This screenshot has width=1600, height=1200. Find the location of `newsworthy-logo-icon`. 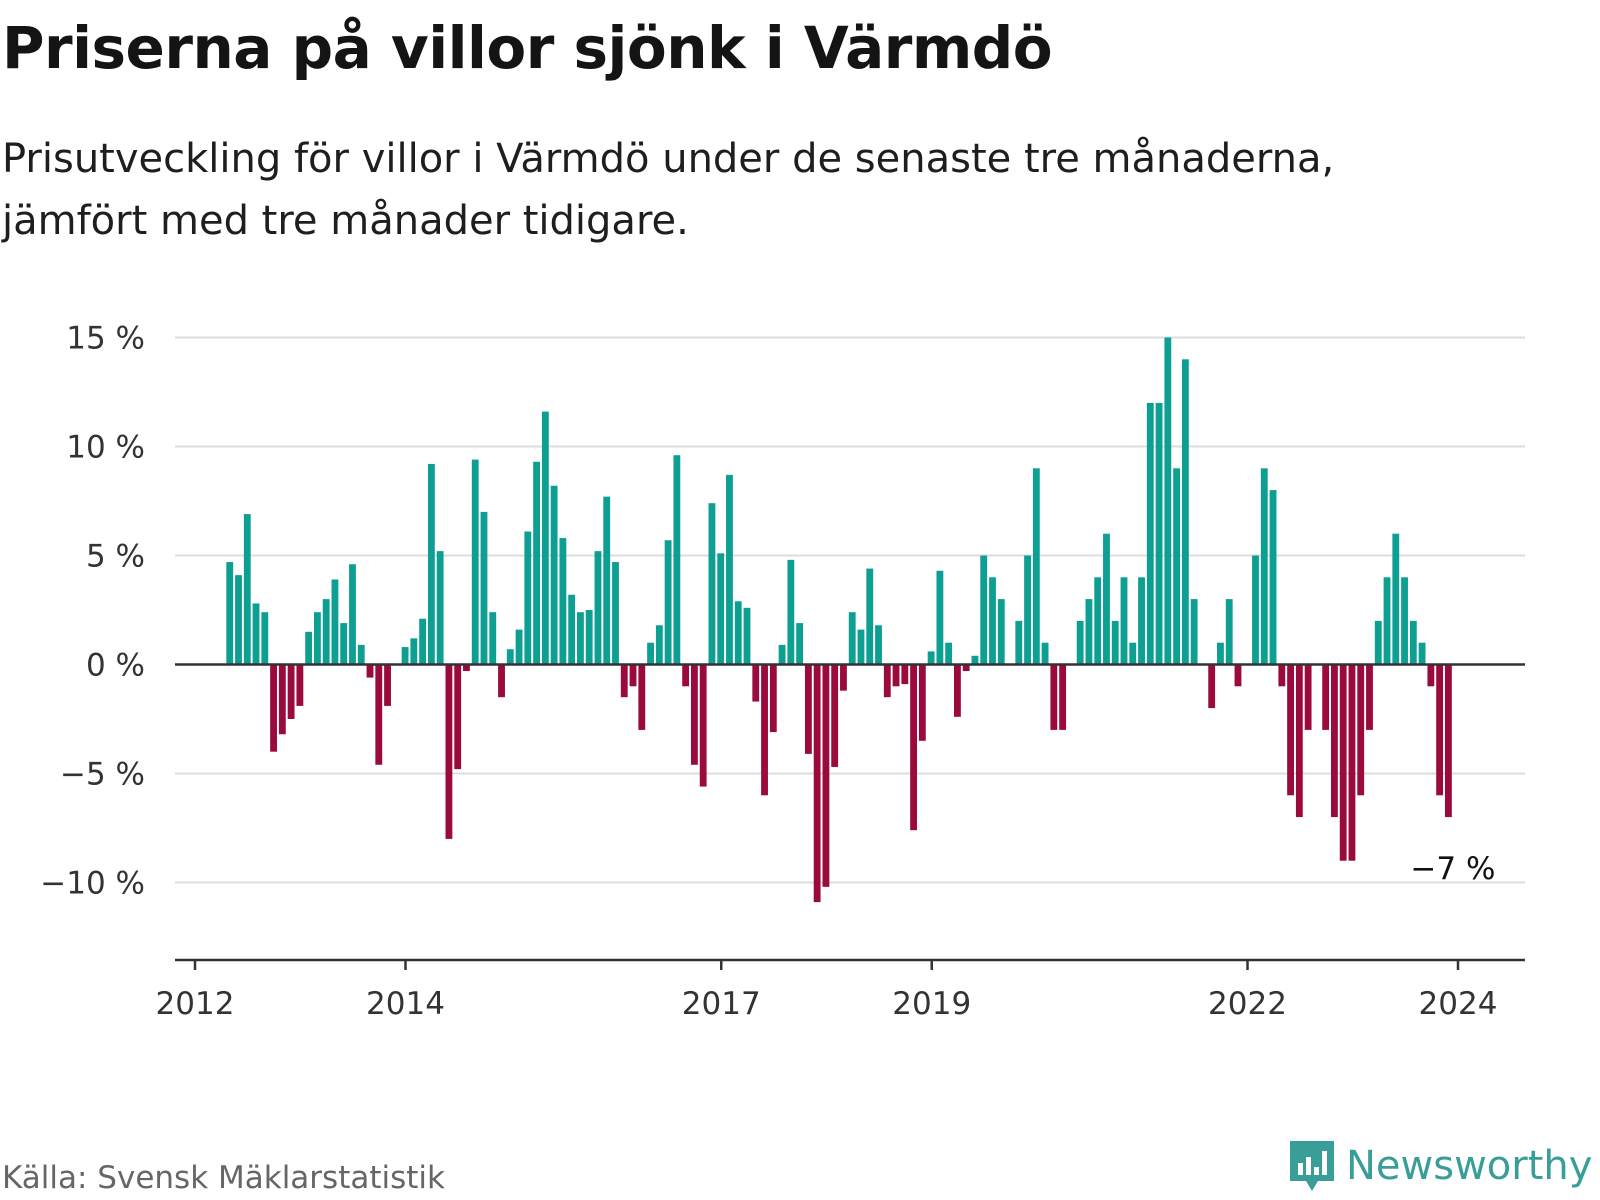

newsworthy-logo-icon is located at coordinates (1312, 1166).